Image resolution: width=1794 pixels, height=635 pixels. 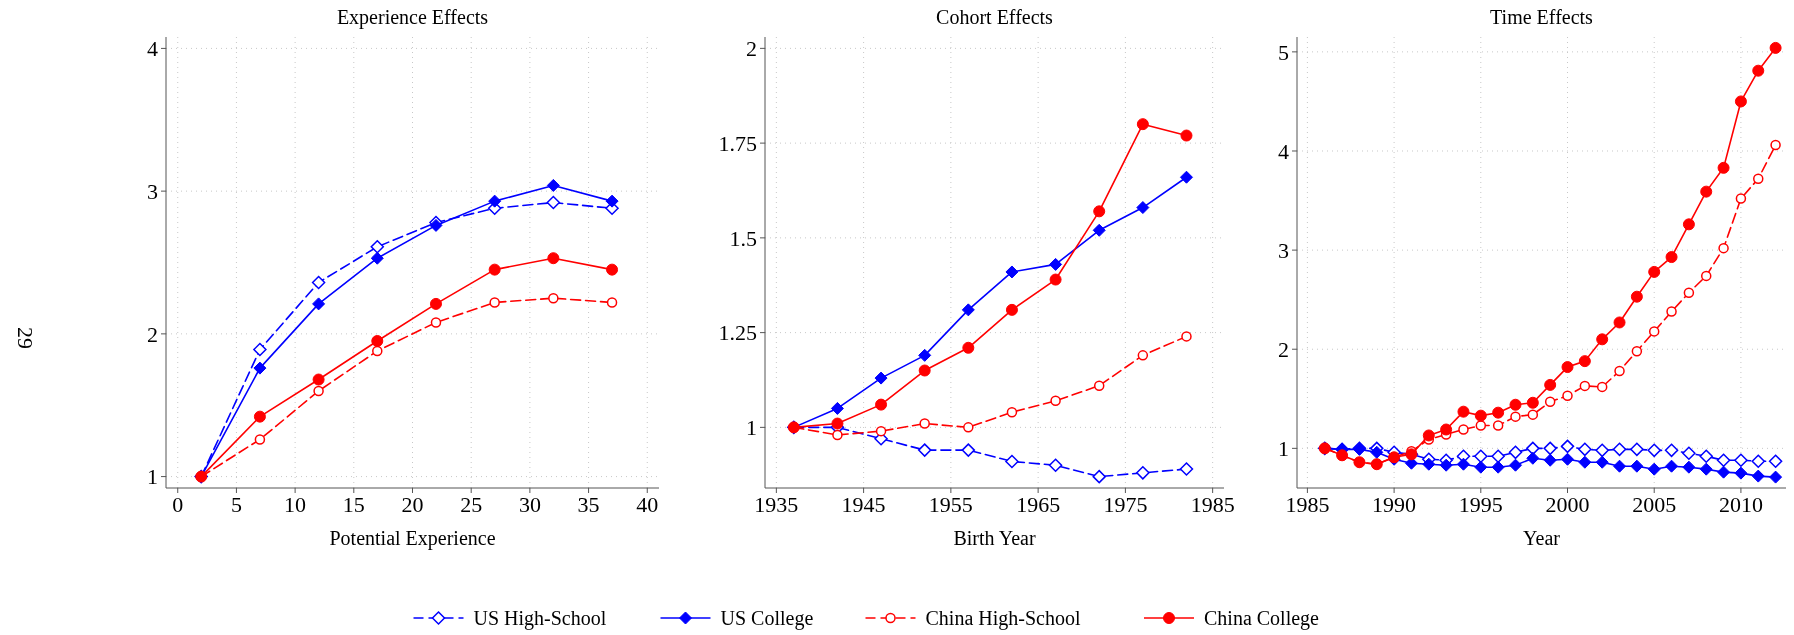 I want to click on y-tick-label: 1.25, so click(x=737, y=333).